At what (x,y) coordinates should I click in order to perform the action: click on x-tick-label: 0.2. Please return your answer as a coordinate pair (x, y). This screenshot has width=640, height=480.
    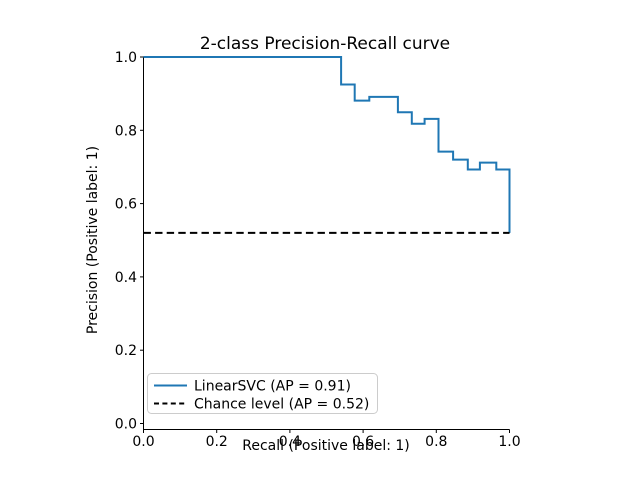
    Looking at the image, I should click on (217, 442).